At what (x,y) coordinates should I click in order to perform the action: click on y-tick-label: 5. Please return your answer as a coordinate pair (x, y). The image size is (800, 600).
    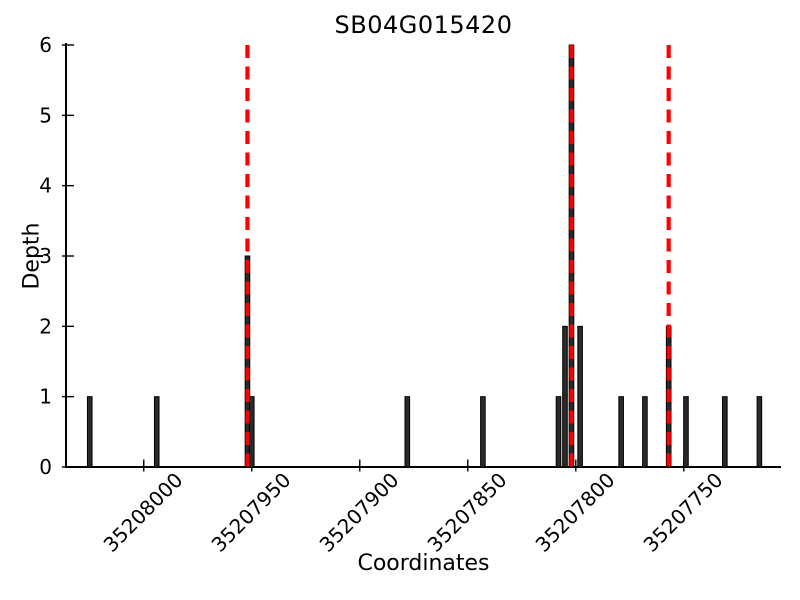
    Looking at the image, I should click on (45, 115).